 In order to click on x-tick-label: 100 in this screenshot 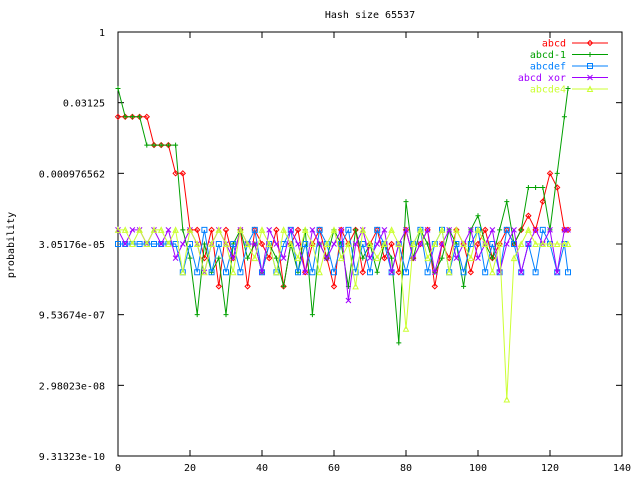, I will do `click(478, 468)`.